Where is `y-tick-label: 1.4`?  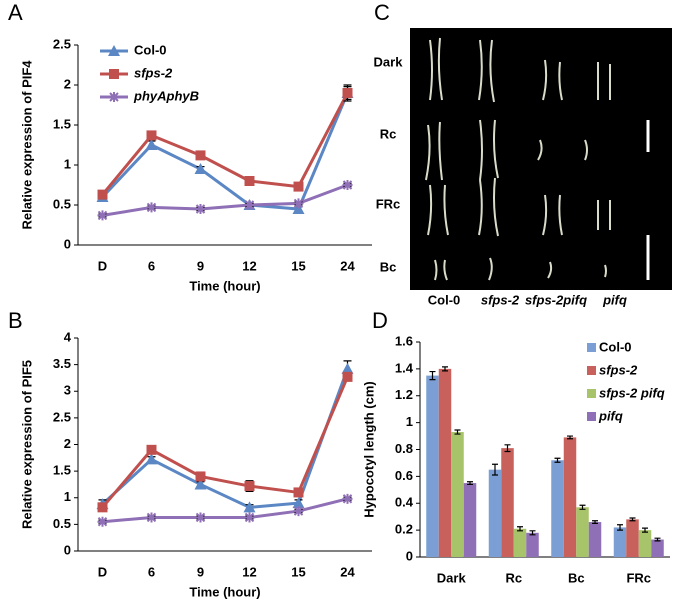
y-tick-label: 1.4 is located at coordinates (404, 367).